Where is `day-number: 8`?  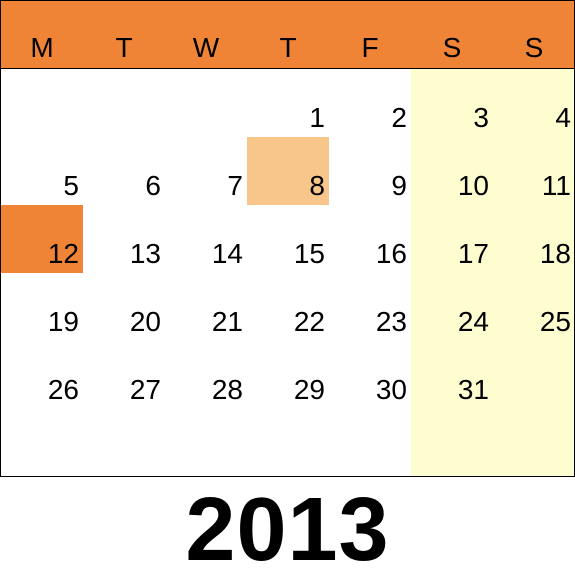
day-number: 8 is located at coordinates (317, 185).